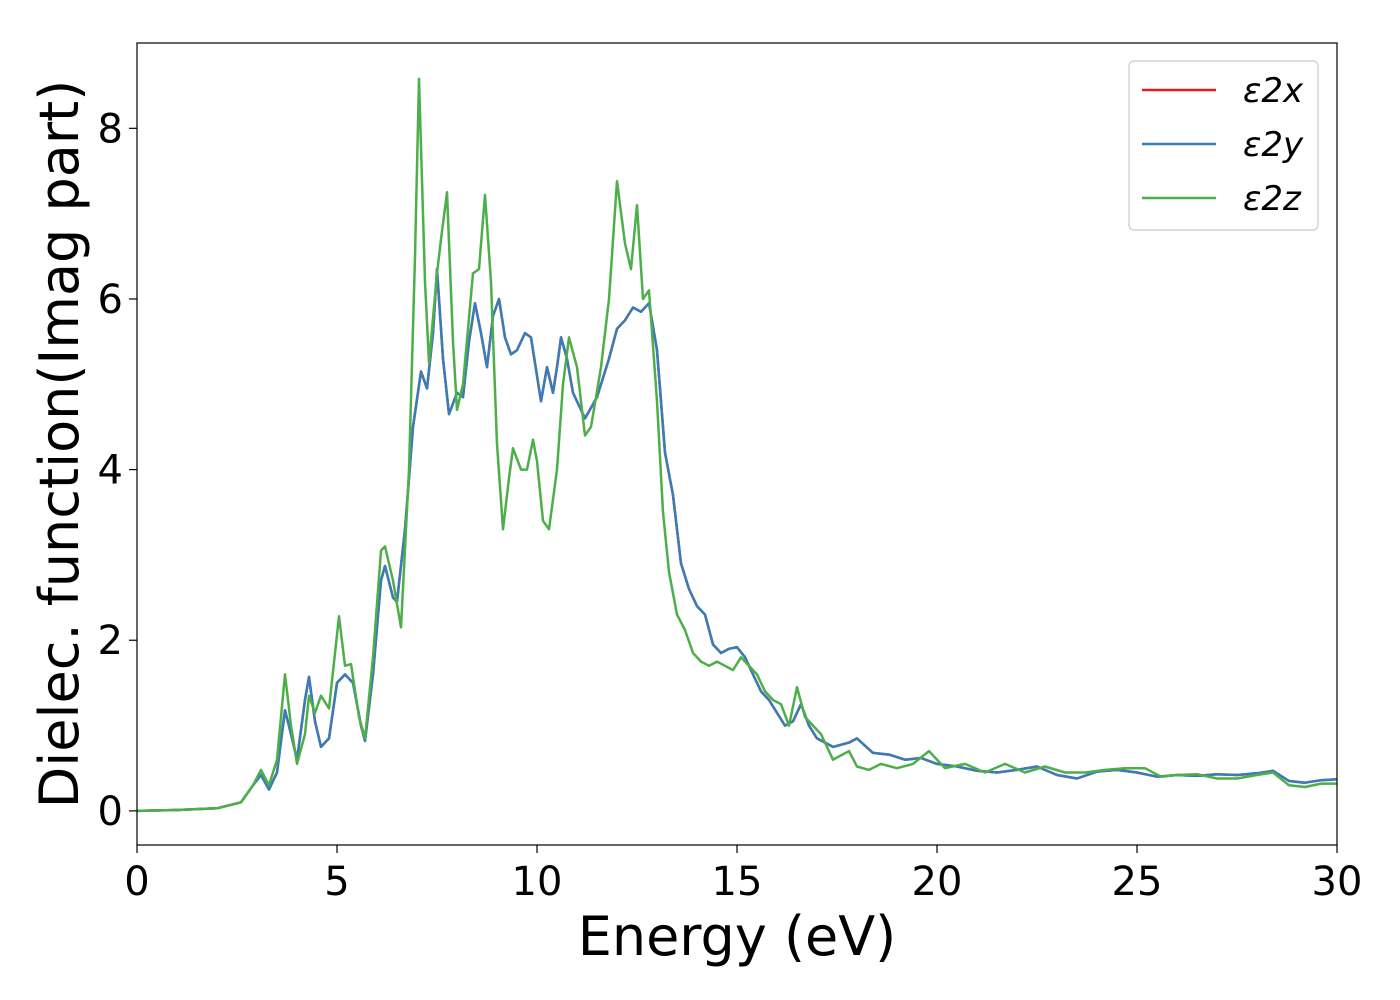 The width and height of the screenshot is (1400, 1000). What do you see at coordinates (1337, 882) in the screenshot?
I see `x-tick-label: 30` at bounding box center [1337, 882].